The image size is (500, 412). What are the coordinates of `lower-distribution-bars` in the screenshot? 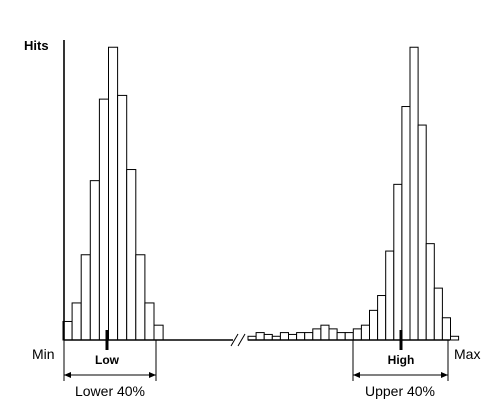 It's located at (113, 193).